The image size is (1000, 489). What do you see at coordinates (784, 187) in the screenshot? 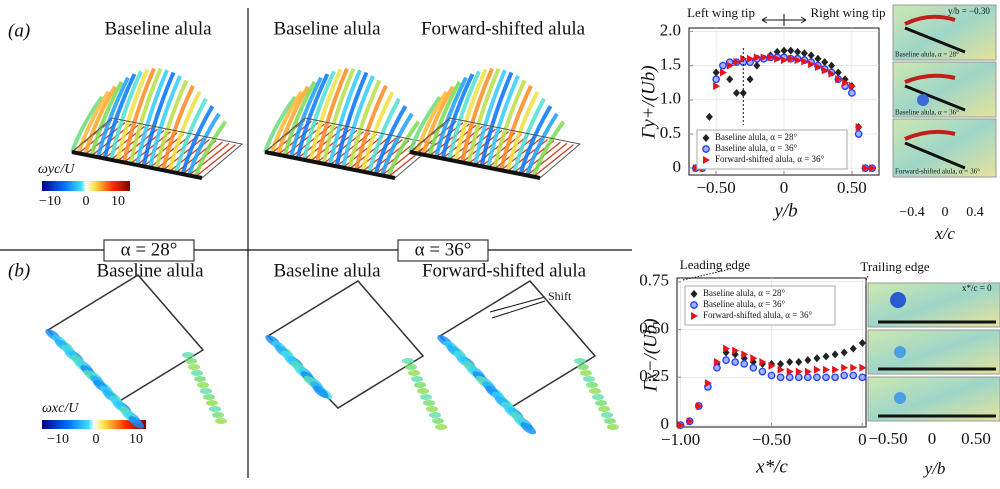
I see `x-tick-label: 0` at bounding box center [784, 187].